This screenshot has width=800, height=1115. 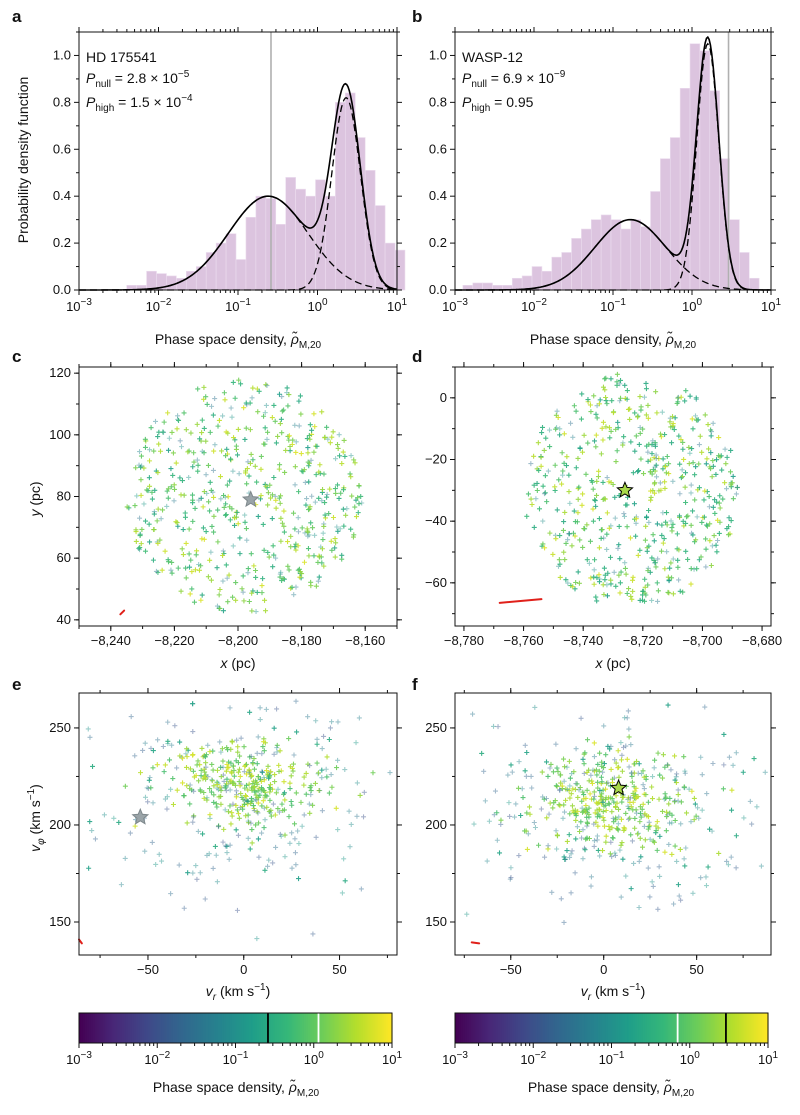 What do you see at coordinates (121, 57) in the screenshot?
I see `star-name-a: HD 175541` at bounding box center [121, 57].